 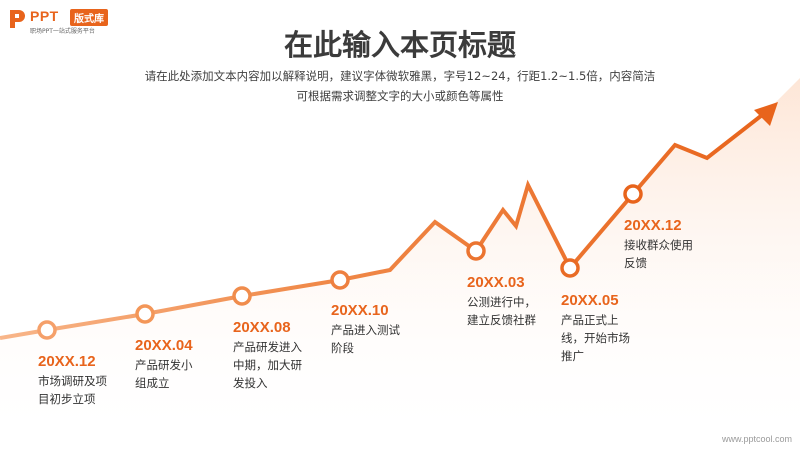 I want to click on milestone-desc: 产品研发进入中期，加大研发投入, so click(x=267, y=365).